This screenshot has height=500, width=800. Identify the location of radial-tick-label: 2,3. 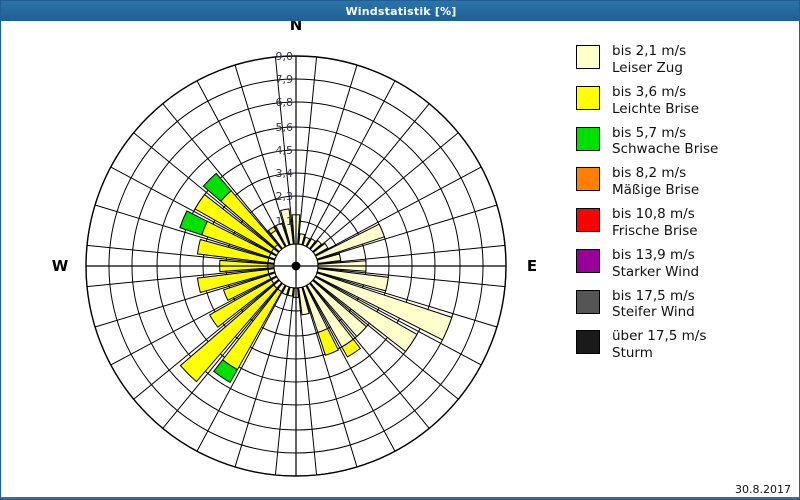
(285, 196).